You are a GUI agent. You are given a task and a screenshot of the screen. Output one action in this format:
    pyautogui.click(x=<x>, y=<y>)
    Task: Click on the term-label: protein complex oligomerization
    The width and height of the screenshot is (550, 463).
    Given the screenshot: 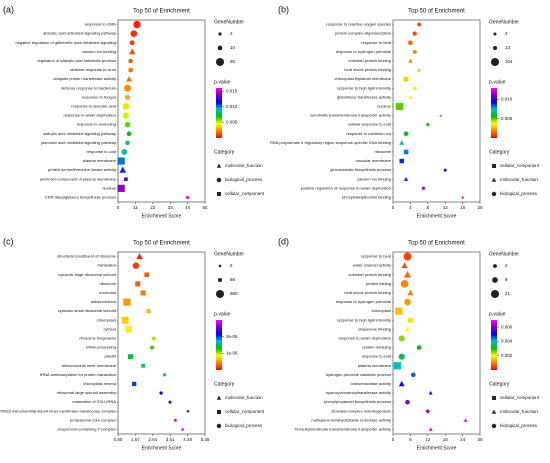 What is the action you would take?
    pyautogui.click(x=363, y=33)
    